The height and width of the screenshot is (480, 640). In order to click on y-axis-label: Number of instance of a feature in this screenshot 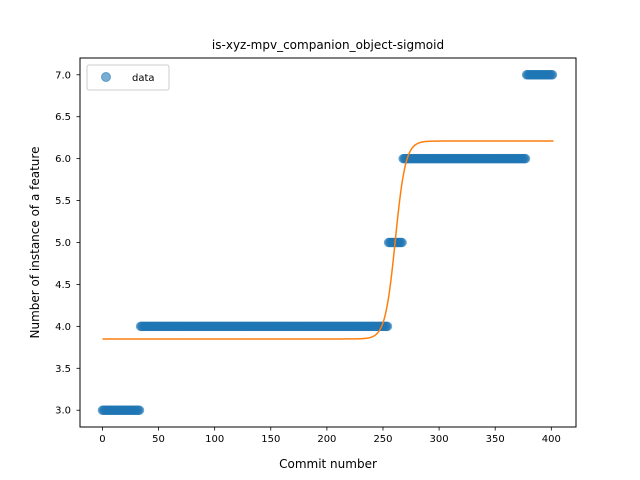, I will do `click(35, 243)`.